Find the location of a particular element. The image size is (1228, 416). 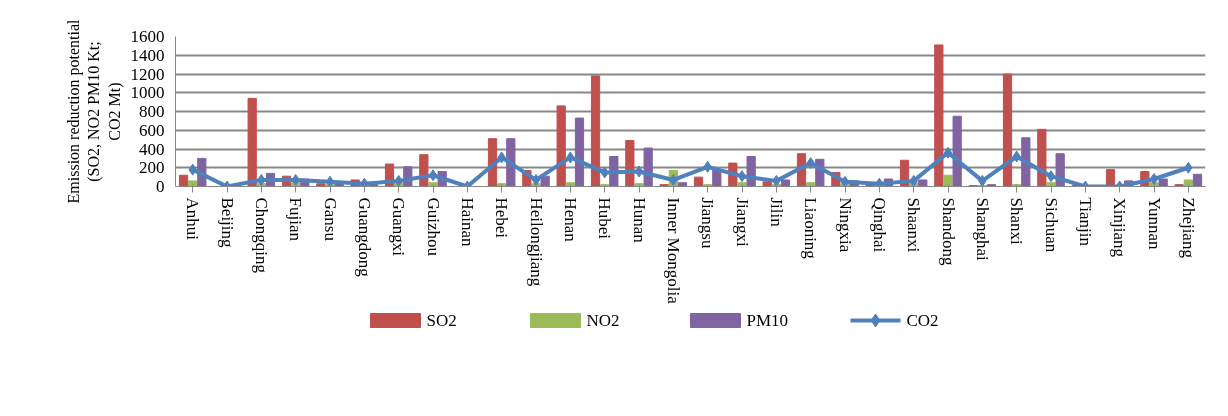

x-tick-label: Yunnan is located at coordinates (1154, 223).